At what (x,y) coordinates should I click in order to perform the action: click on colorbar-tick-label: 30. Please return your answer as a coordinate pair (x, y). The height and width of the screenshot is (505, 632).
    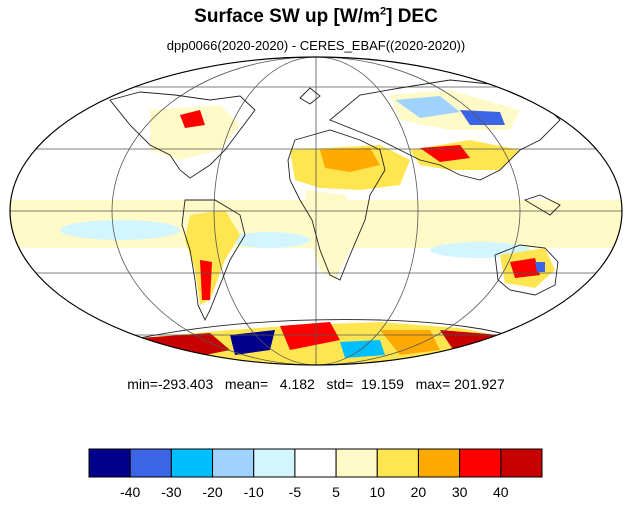
    Looking at the image, I should click on (459, 492).